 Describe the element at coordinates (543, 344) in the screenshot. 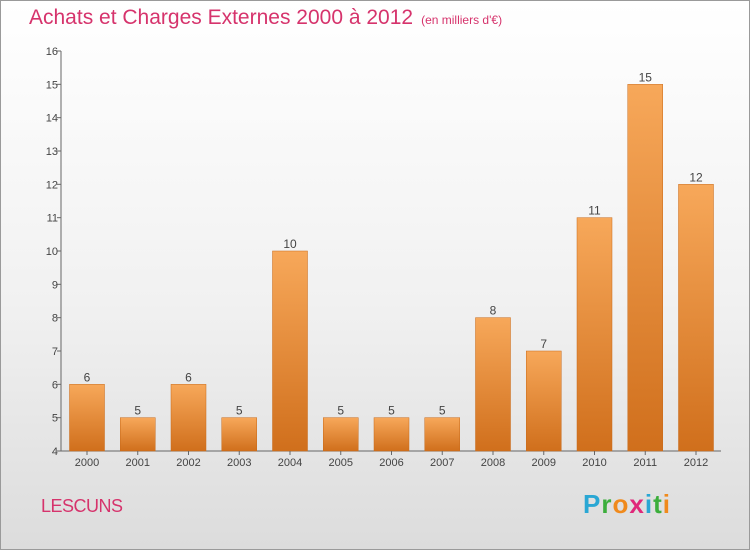

I see `data-label: 7` at that location.